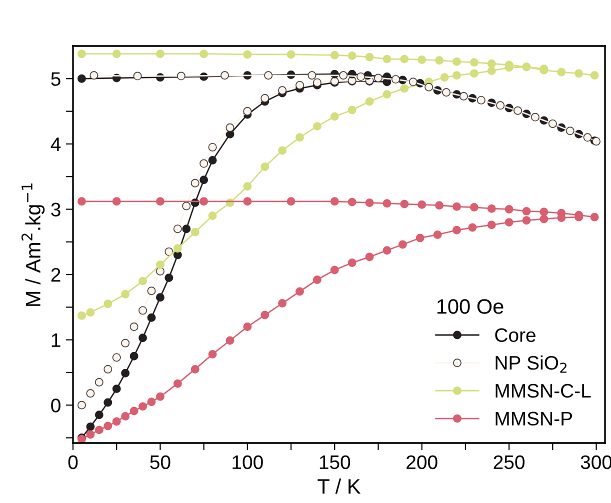  What do you see at coordinates (470, 306) in the screenshot?
I see `legend-title: 100 Oe` at bounding box center [470, 306].